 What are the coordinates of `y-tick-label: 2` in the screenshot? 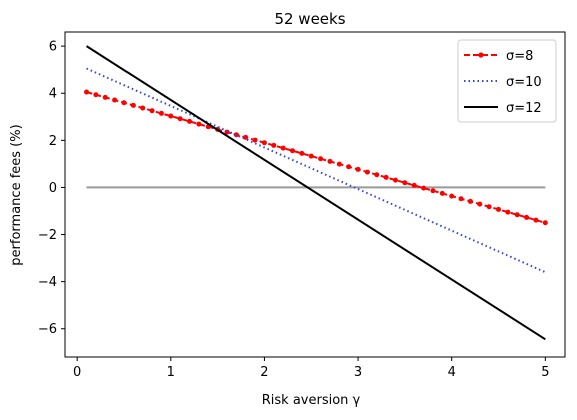 It's located at (53, 141).